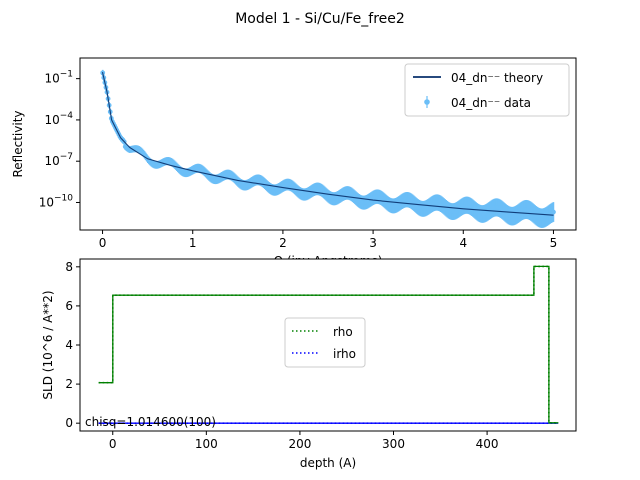 This screenshot has width=640, height=480. I want to click on chisq-annotation: chisq=1.014600(100), so click(150, 422).